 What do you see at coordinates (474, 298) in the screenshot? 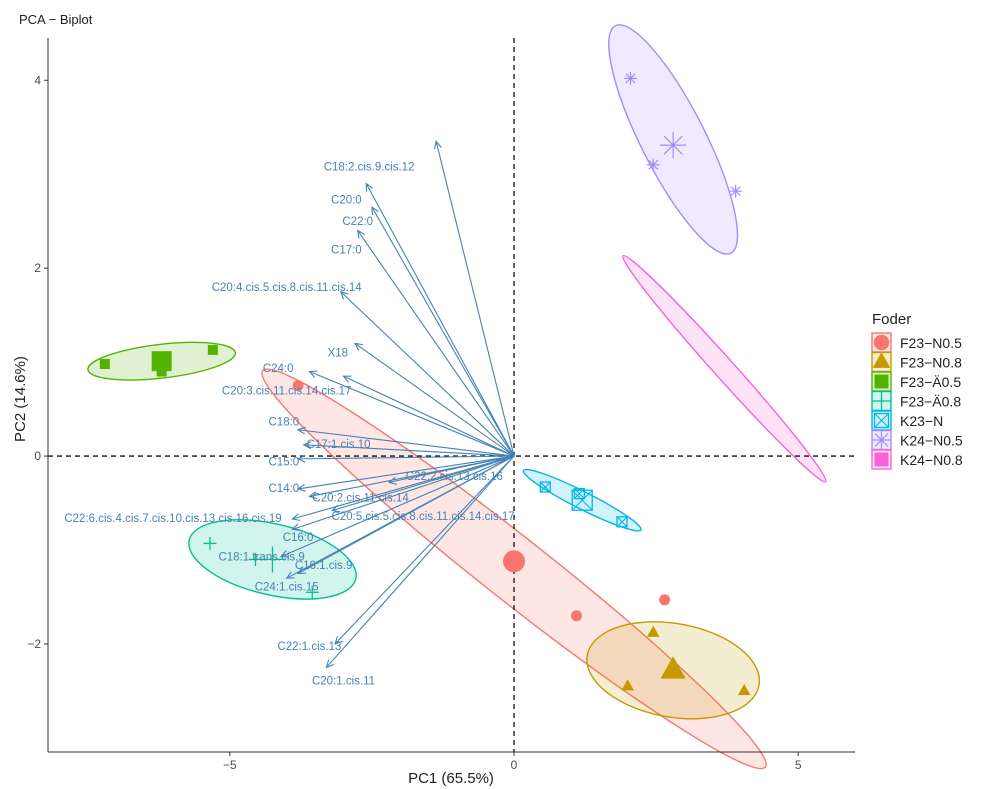
I see `arrow-C18:2.cis.9.cis.12` at bounding box center [474, 298].